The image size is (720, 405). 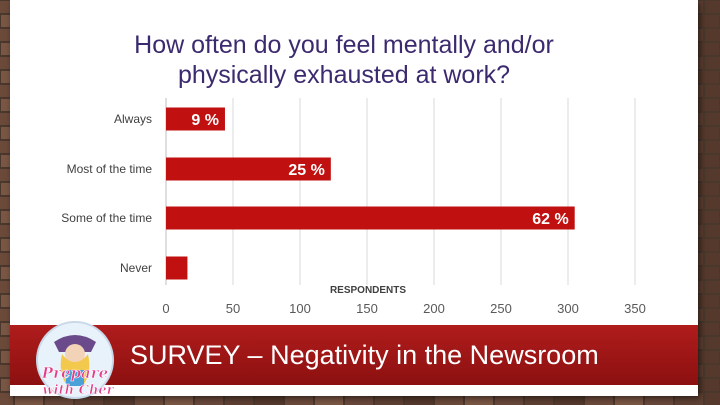 I want to click on x-tick-label: 250, so click(x=501, y=308).